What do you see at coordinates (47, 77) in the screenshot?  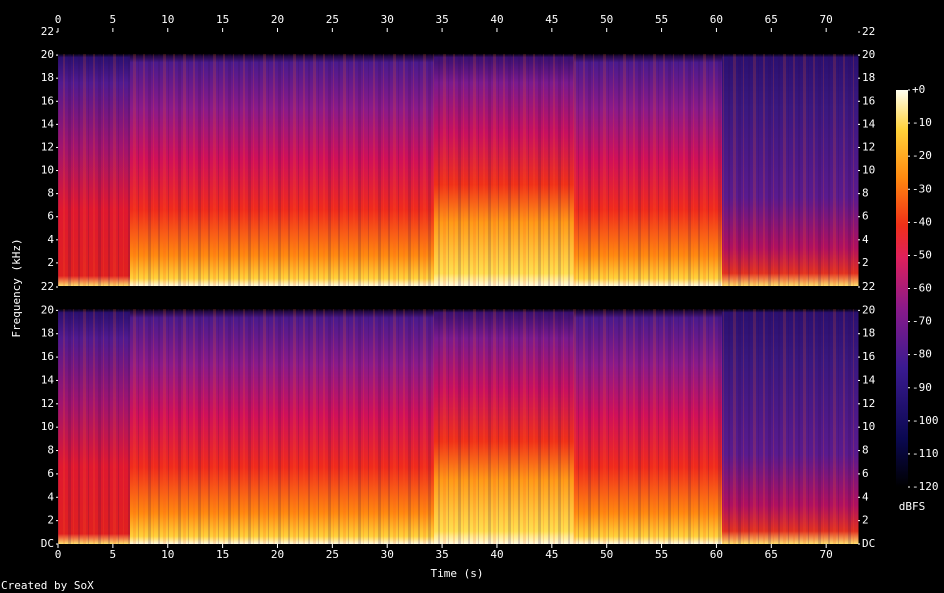 I see `y-tick-label: 18` at bounding box center [47, 77].